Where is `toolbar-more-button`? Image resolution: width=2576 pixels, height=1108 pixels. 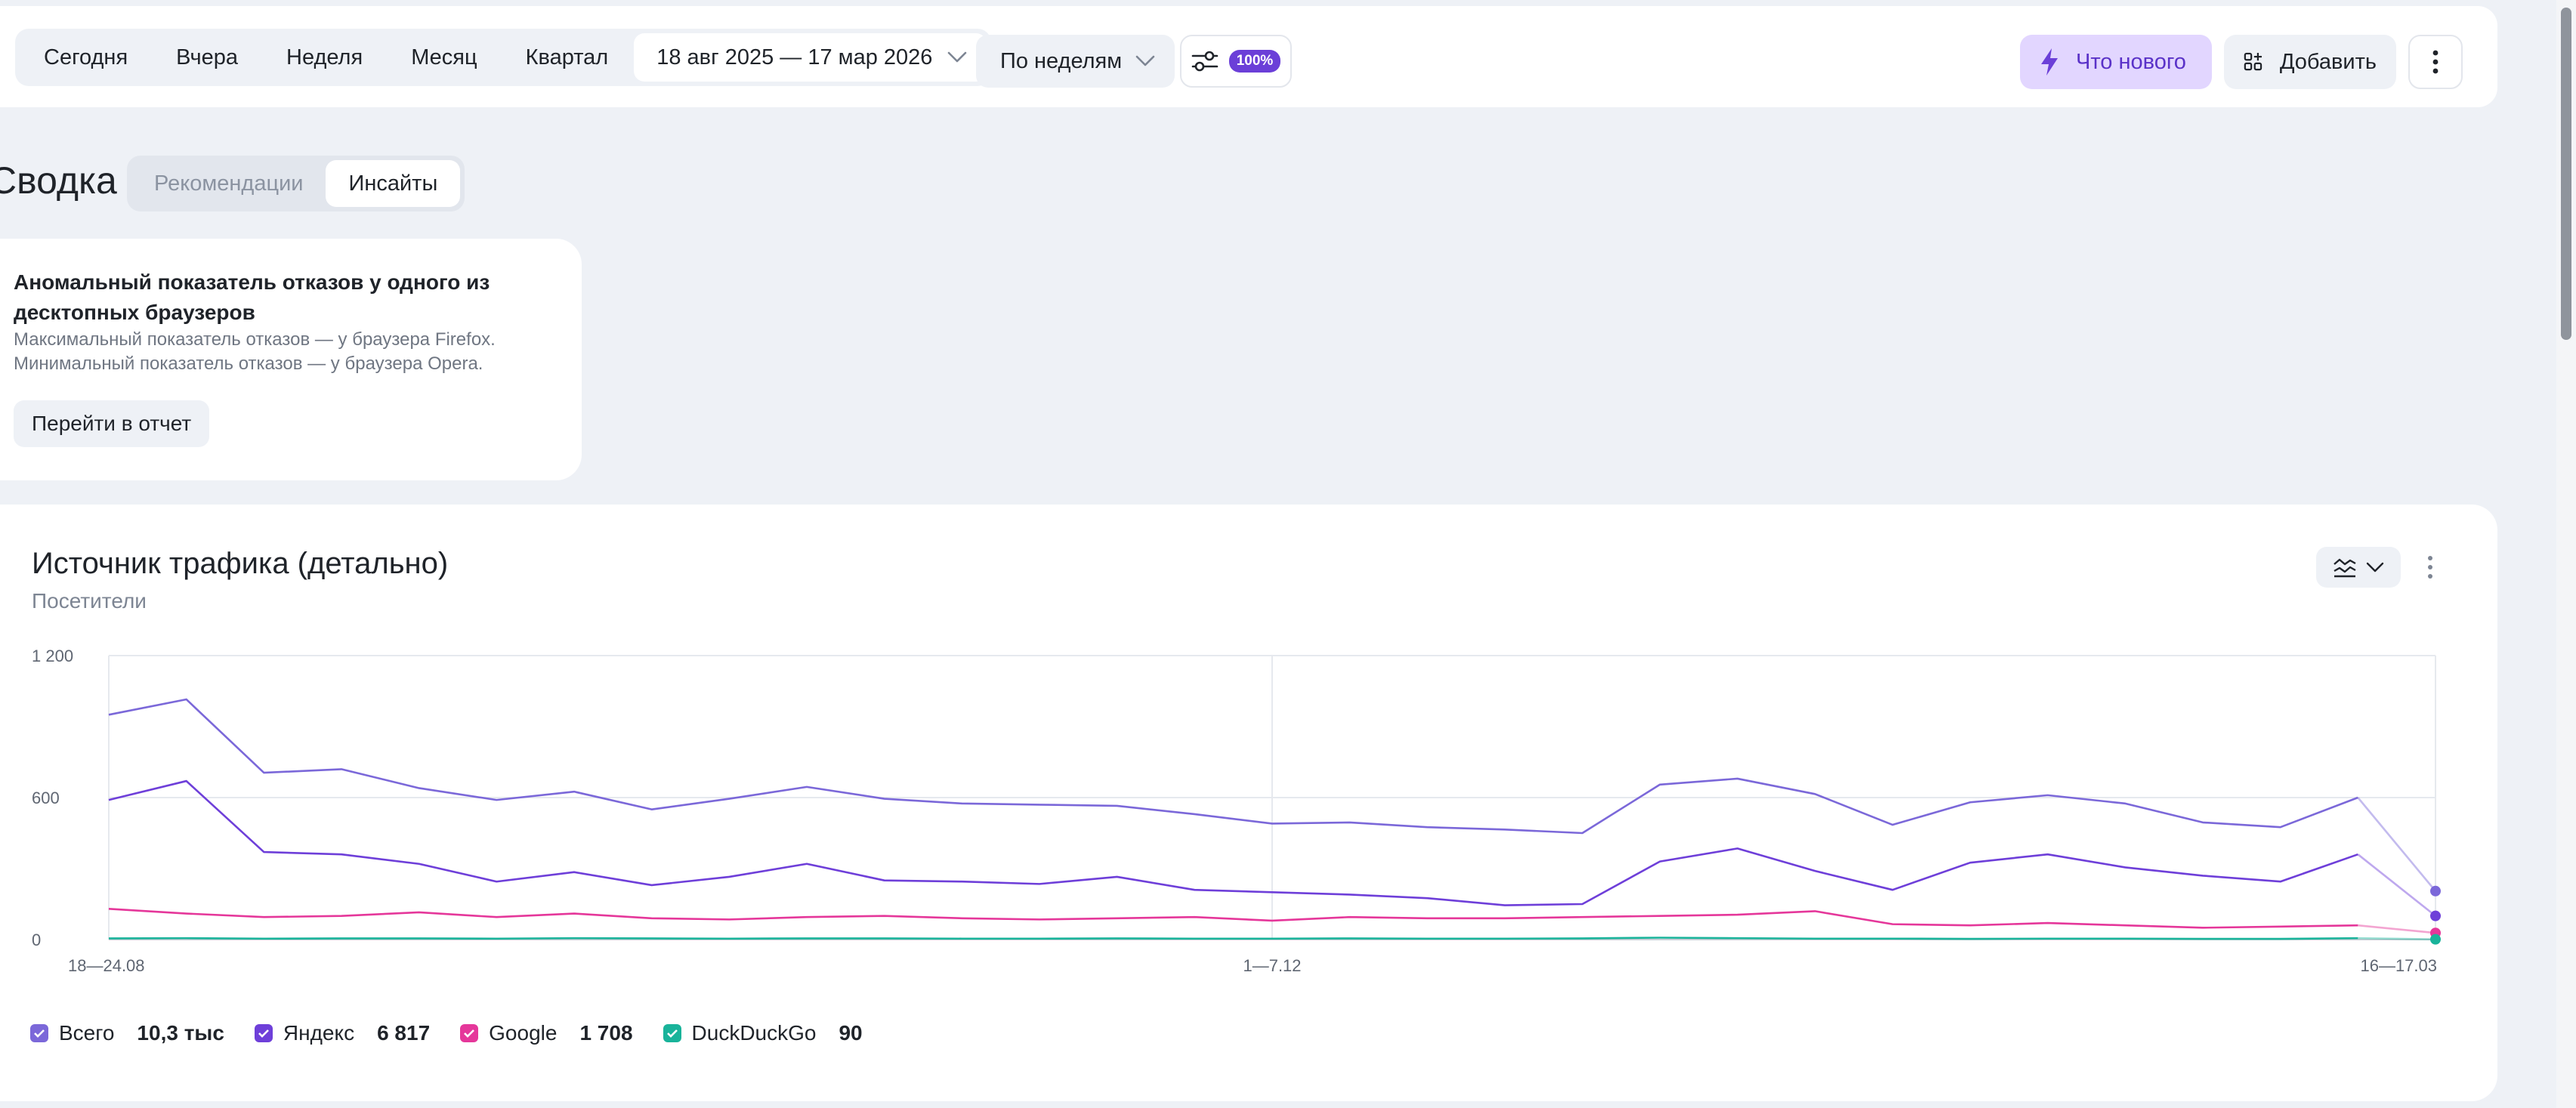
toolbar-more-button is located at coordinates (2435, 62).